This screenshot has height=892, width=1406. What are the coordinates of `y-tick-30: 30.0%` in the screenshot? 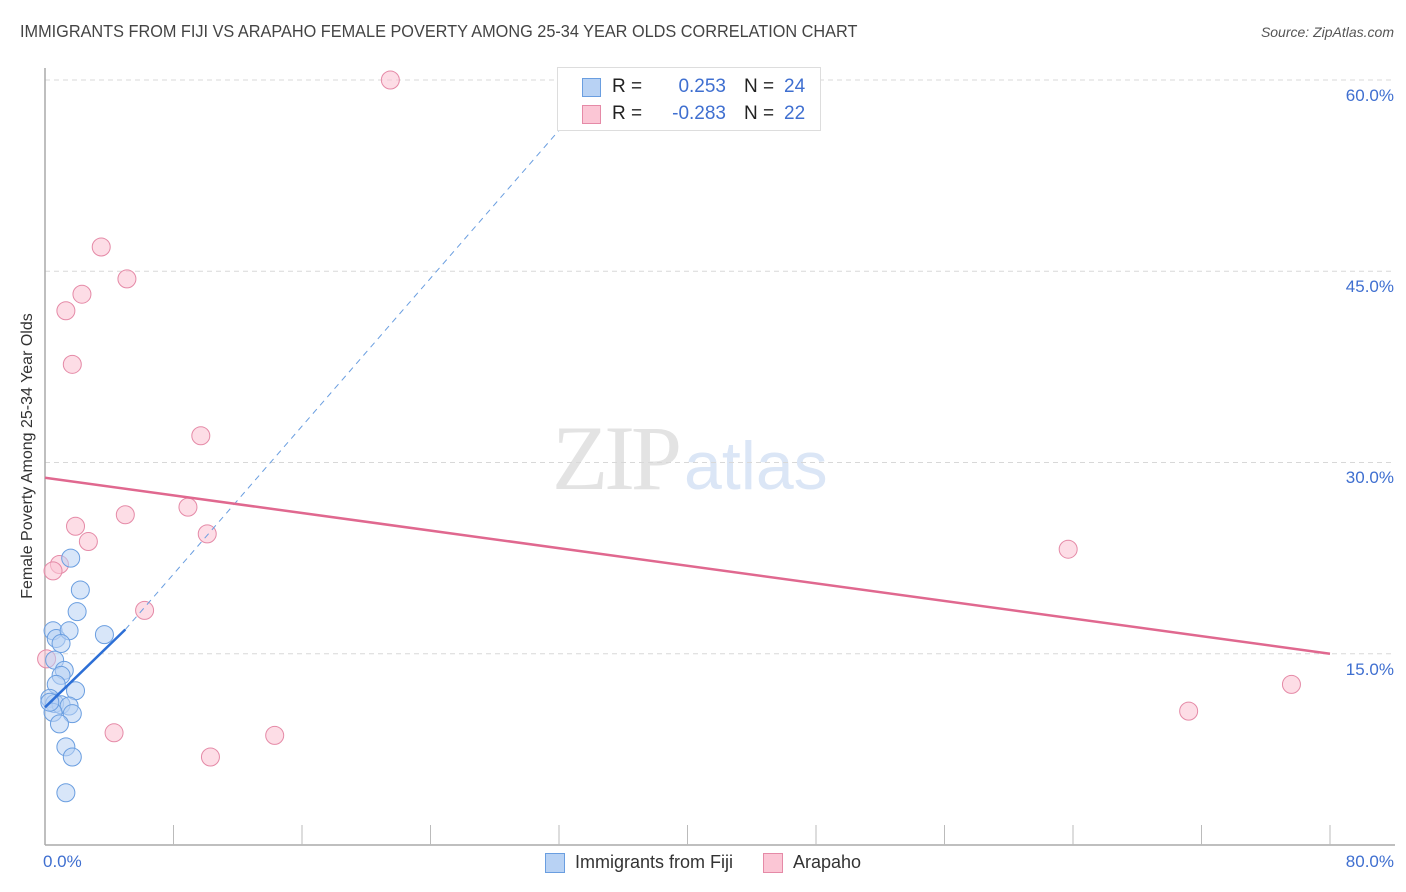 It's located at (1369, 477).